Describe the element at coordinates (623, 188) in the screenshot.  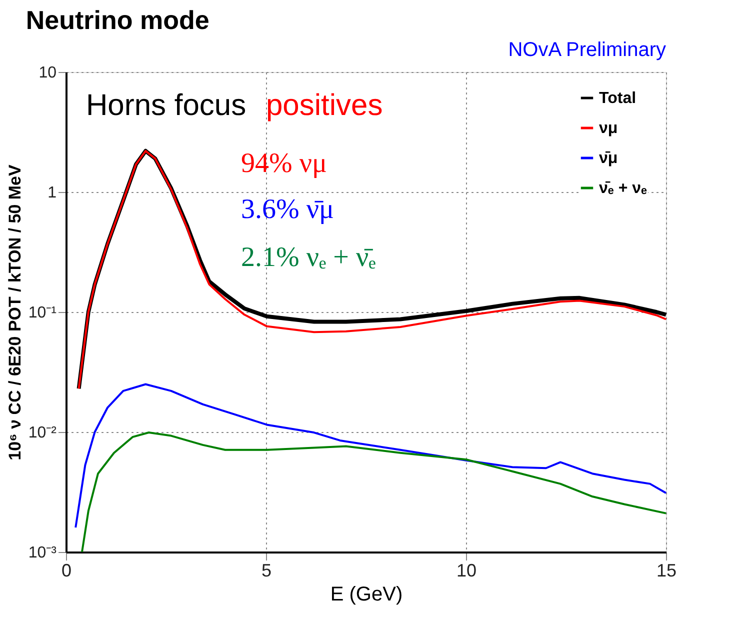
I see `legend-label: ν̄ₑ + νₑ` at that location.